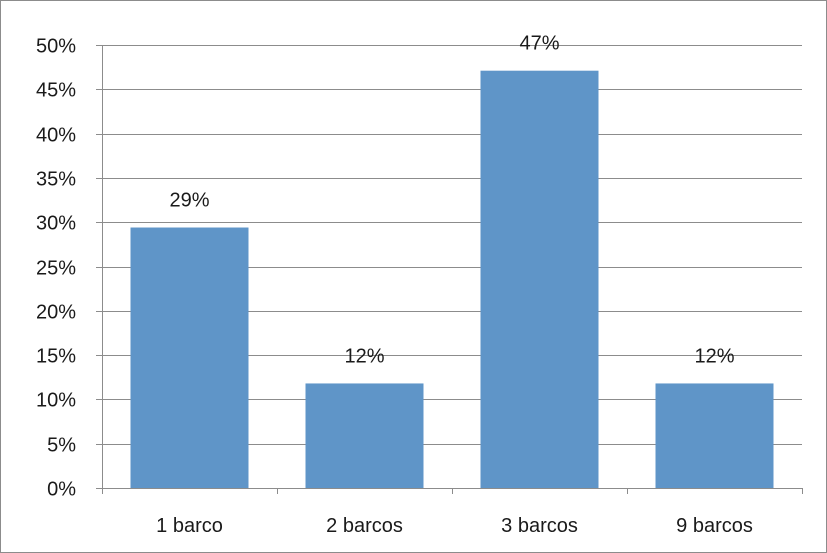 The width and height of the screenshot is (827, 553). What do you see at coordinates (539, 44) in the screenshot?
I see `data-label: 47%` at bounding box center [539, 44].